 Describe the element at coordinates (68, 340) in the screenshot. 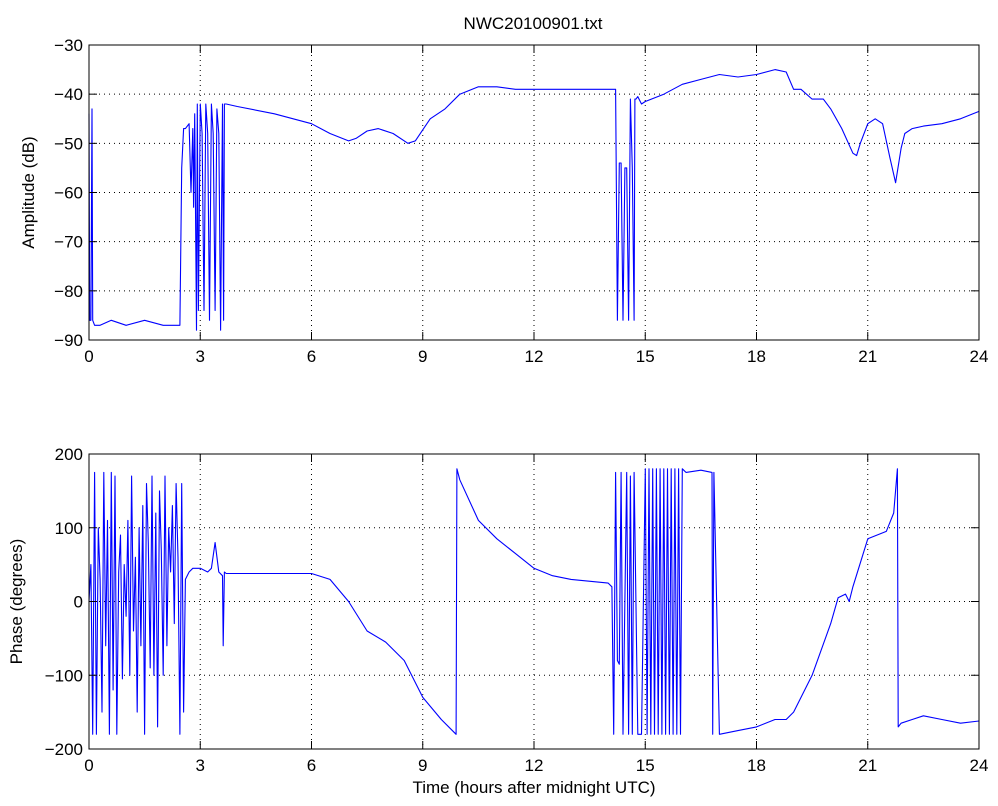

I see `y-tick-label: −90` at that location.